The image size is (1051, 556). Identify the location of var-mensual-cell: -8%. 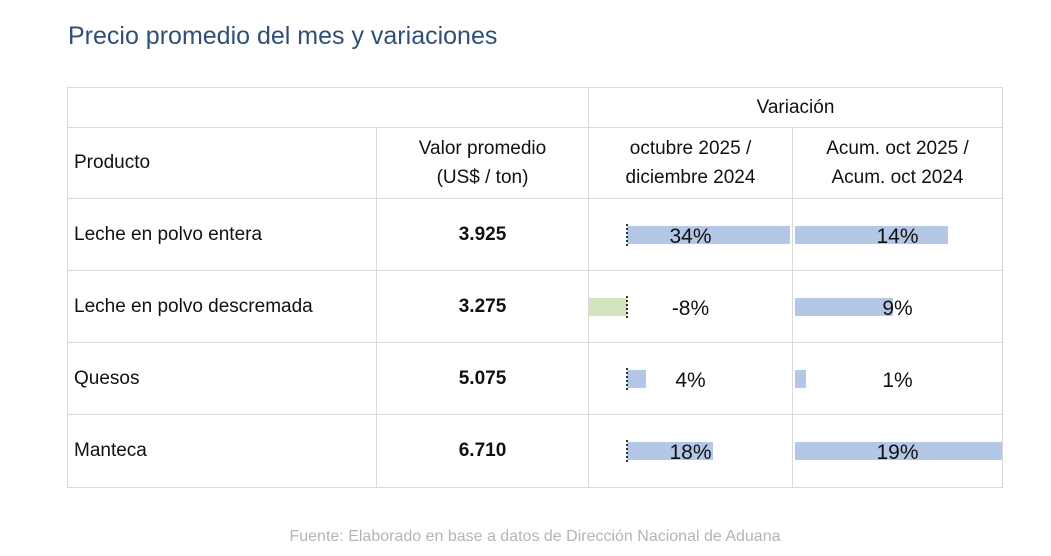
(690, 306).